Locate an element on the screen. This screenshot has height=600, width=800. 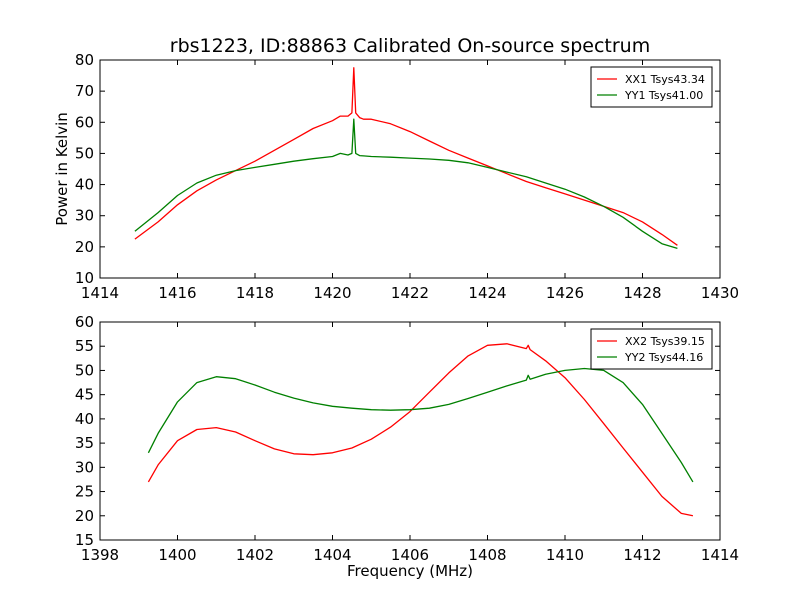
bottom-y-tick-label: 25 is located at coordinates (84, 492).